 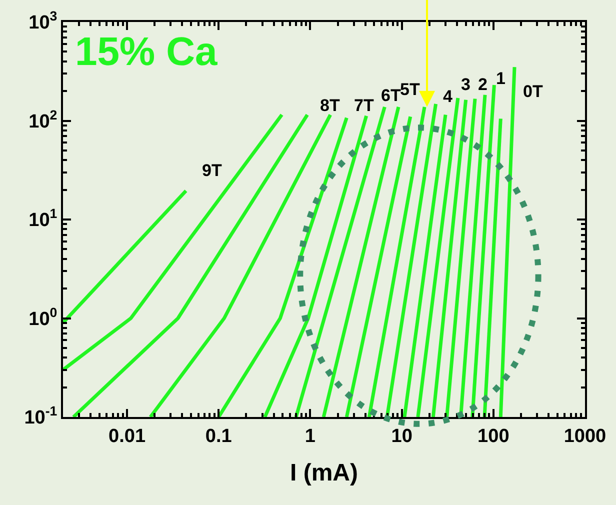 I want to click on annotation: 5T, so click(x=410, y=89).